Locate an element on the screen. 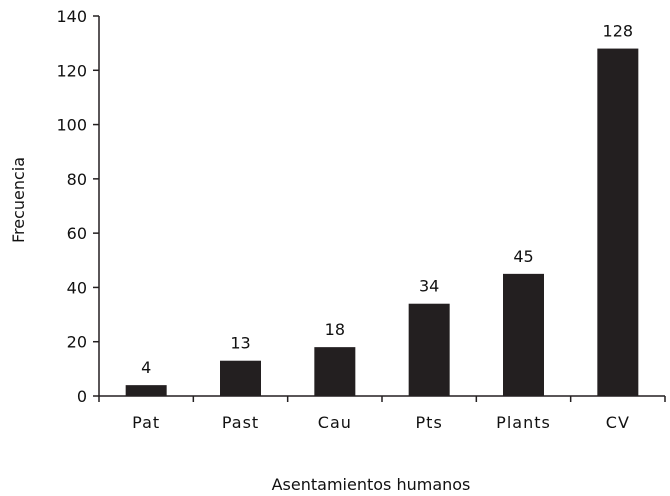 The width and height of the screenshot is (670, 496). x-axis: Pat Past Cau Pts Plants CV is located at coordinates (382, 413).